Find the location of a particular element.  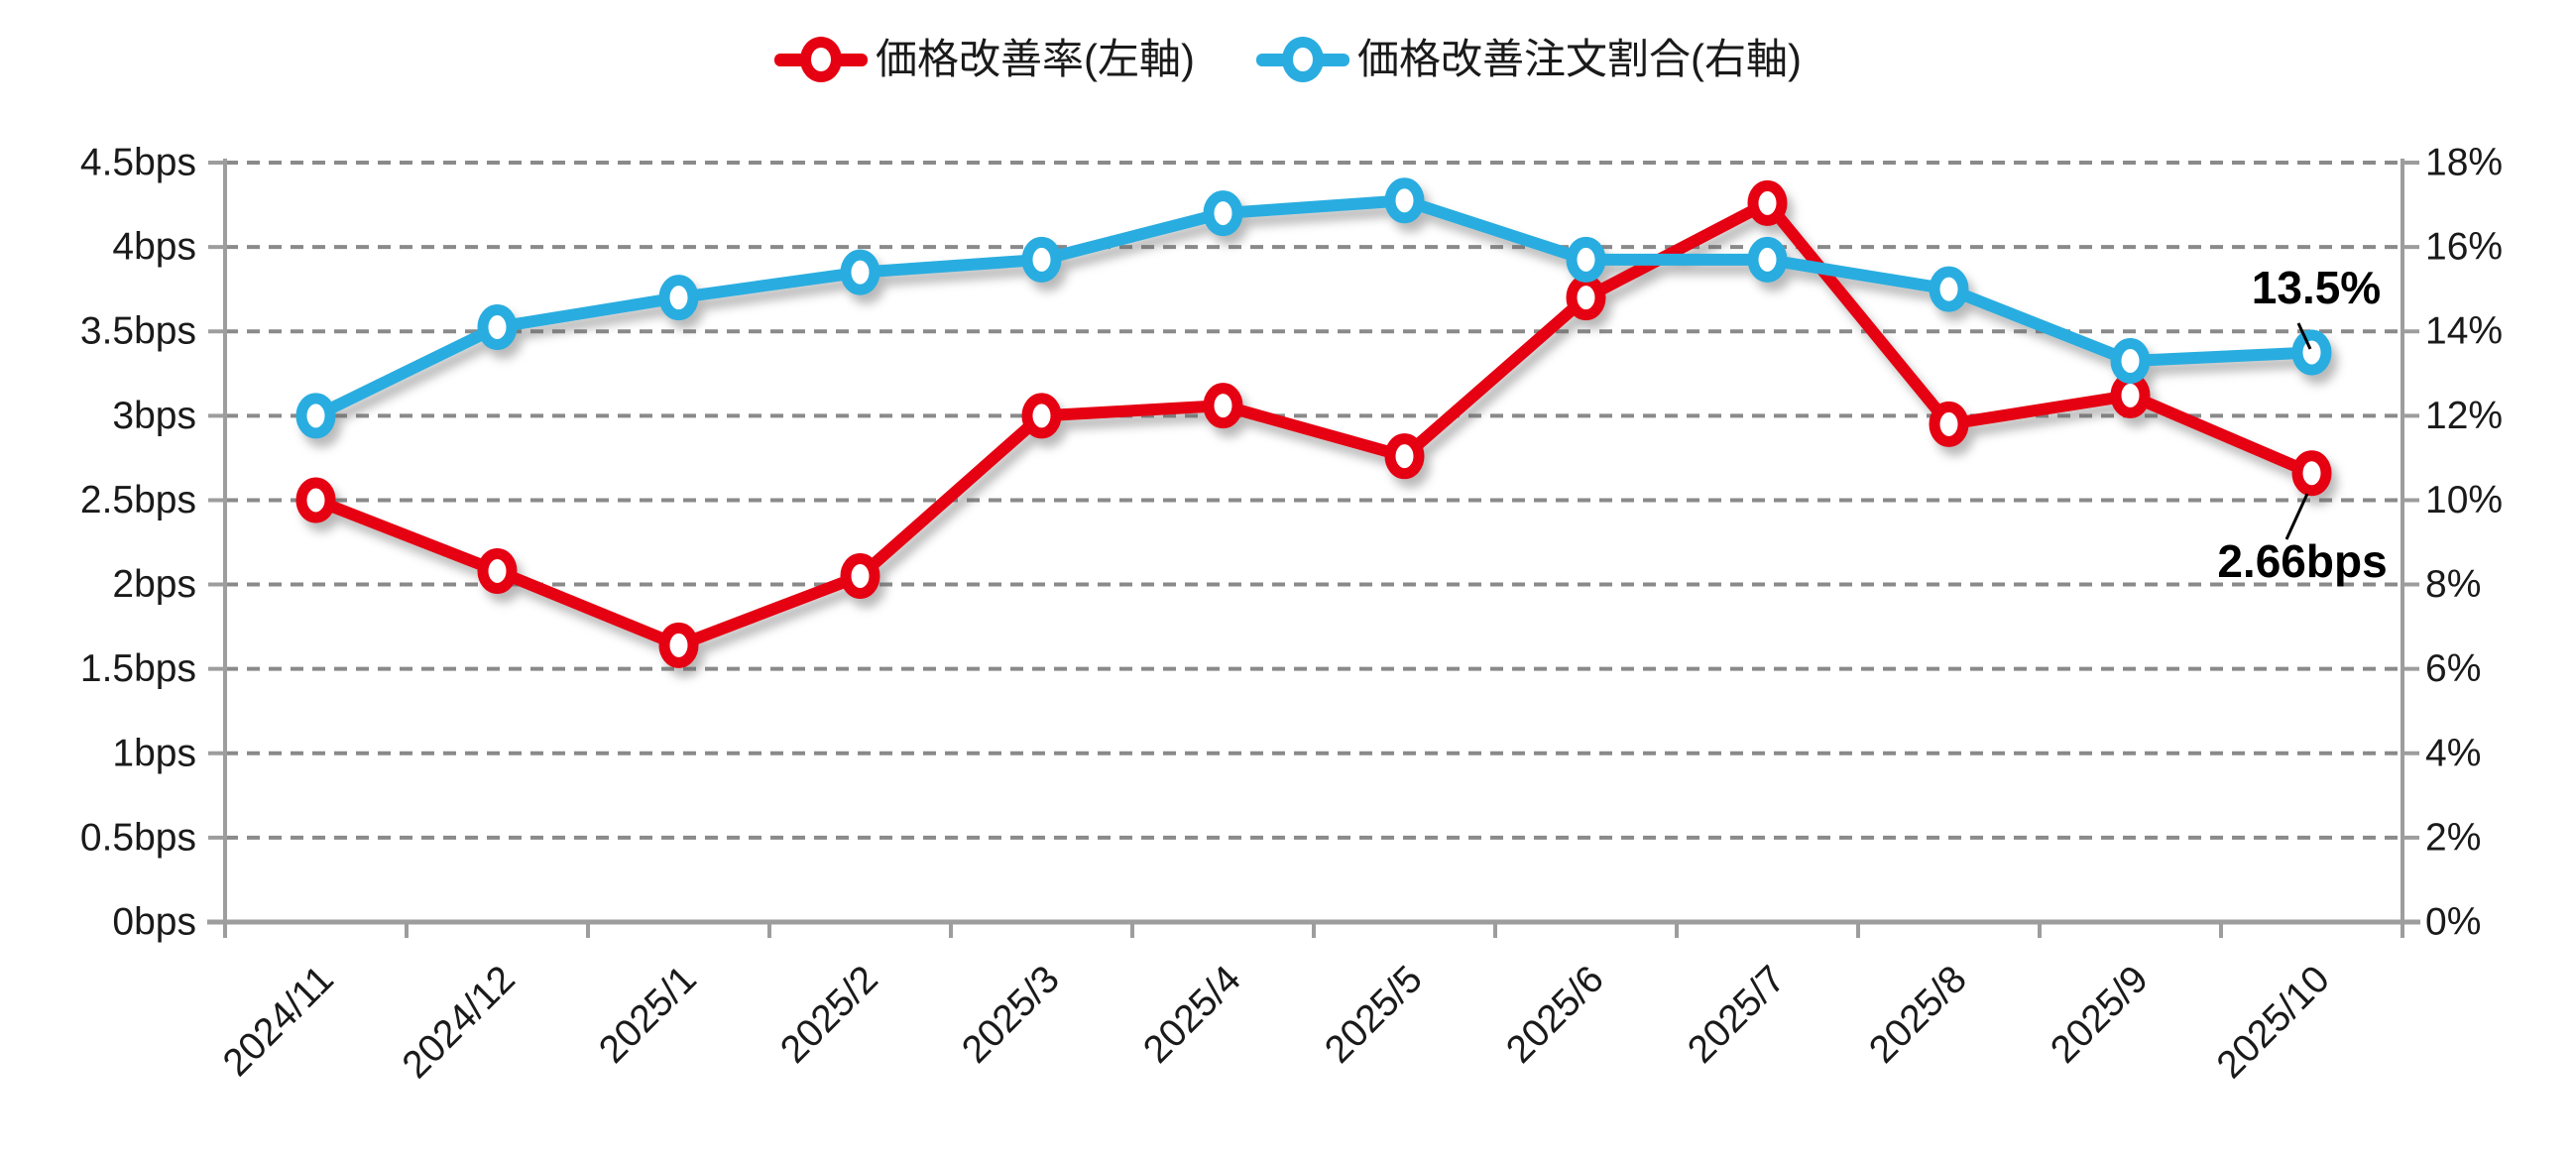

left-axis-tick-label: 3.5bps is located at coordinates (138, 331).